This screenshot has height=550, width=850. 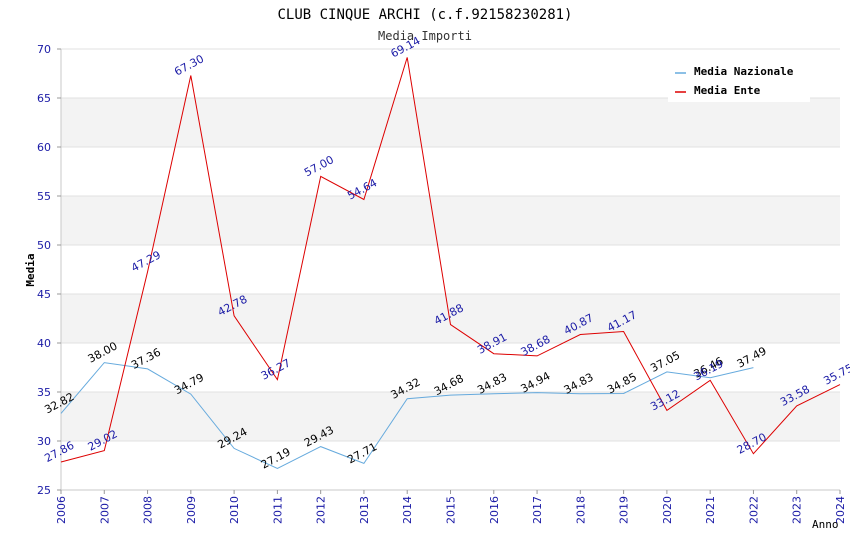 I want to click on chart-subtitle: Media Importi, so click(x=425, y=36).